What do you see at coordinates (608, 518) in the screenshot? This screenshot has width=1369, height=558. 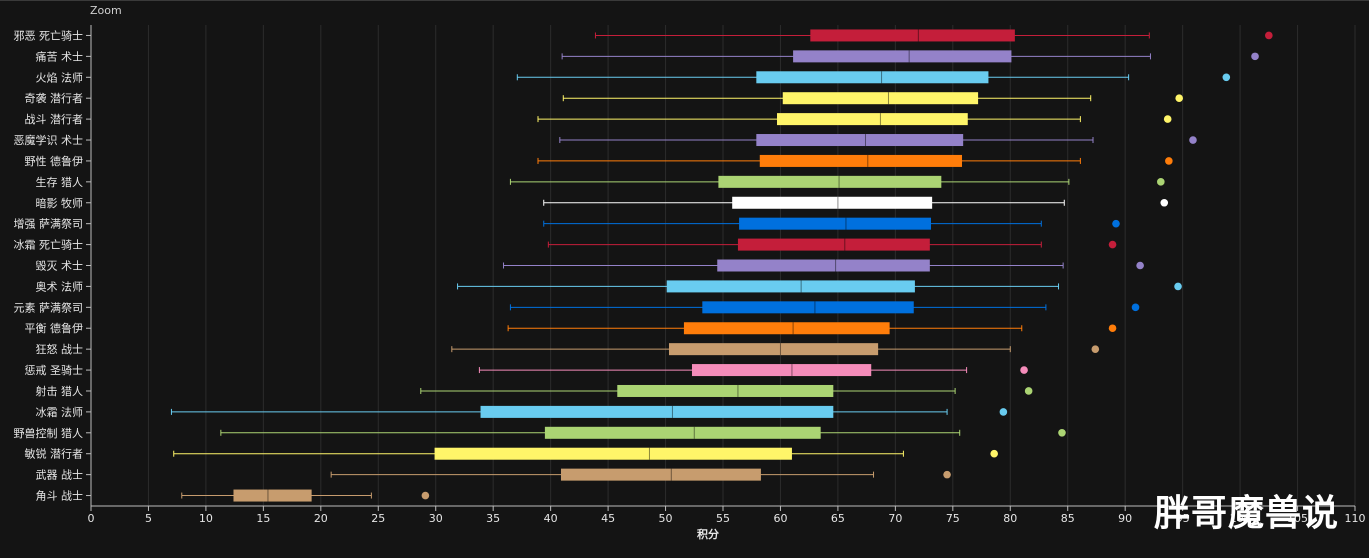 I see `x-tick-label: 45` at bounding box center [608, 518].